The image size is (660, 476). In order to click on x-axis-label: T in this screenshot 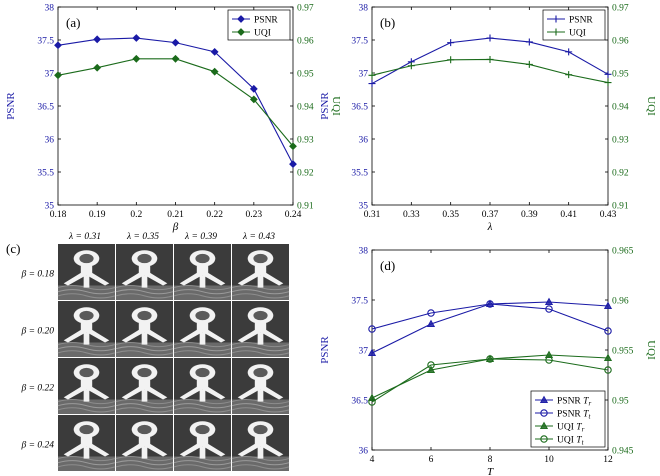, I will do `click(490, 471)`.